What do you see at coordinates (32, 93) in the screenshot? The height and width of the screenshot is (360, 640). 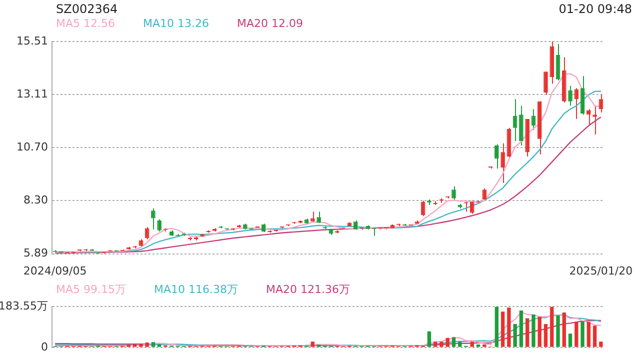 I see `y-tick-label: 13.11` at bounding box center [32, 93].